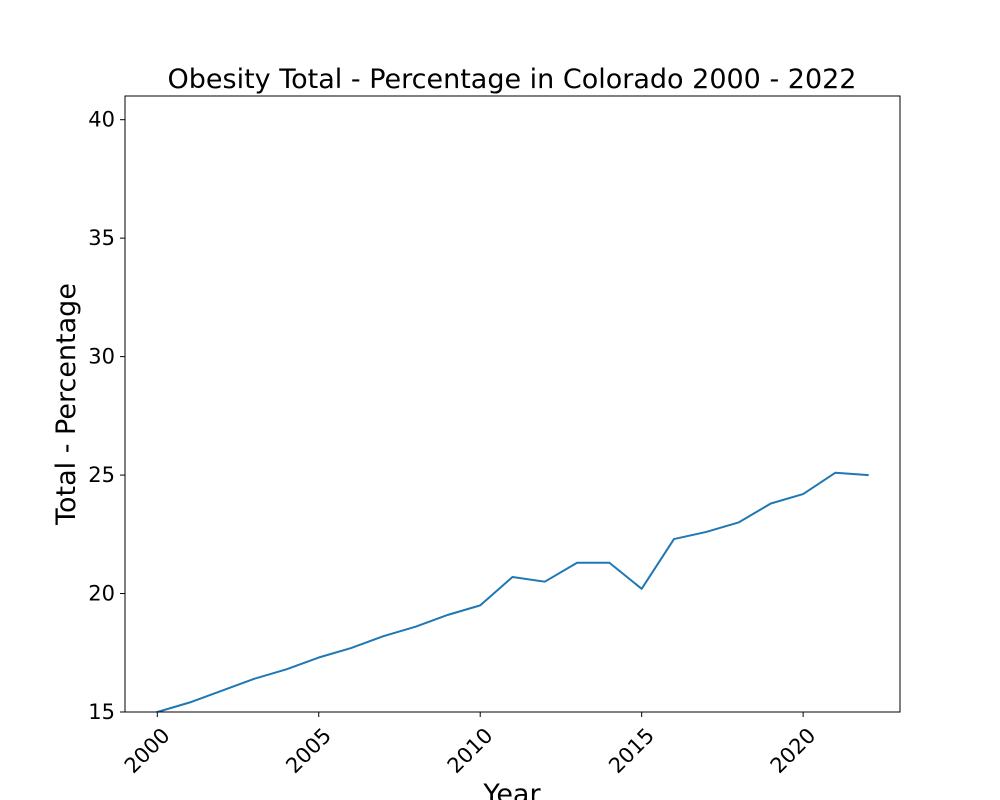 The height and width of the screenshot is (800, 1000). Describe the element at coordinates (101, 594) in the screenshot. I see `y-tick-label: 20` at that location.